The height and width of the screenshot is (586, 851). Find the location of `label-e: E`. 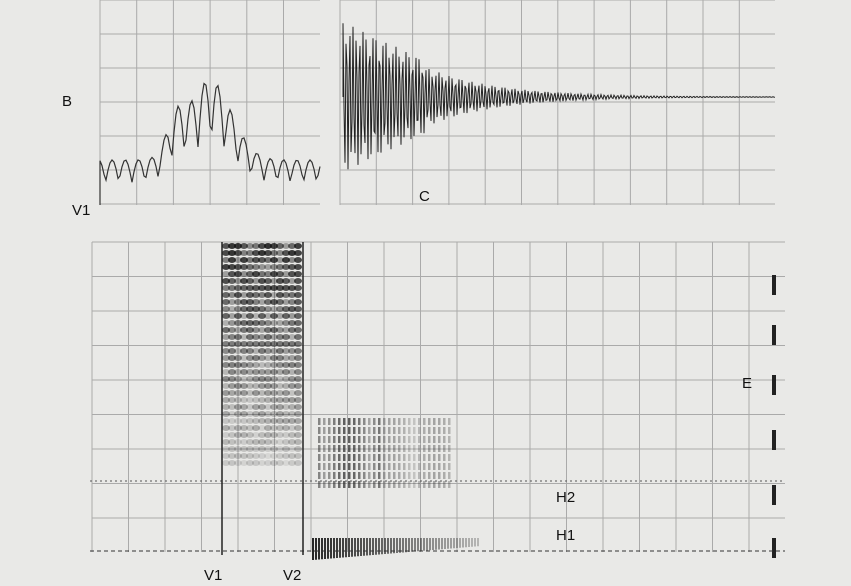

label-e: E is located at coordinates (747, 383).